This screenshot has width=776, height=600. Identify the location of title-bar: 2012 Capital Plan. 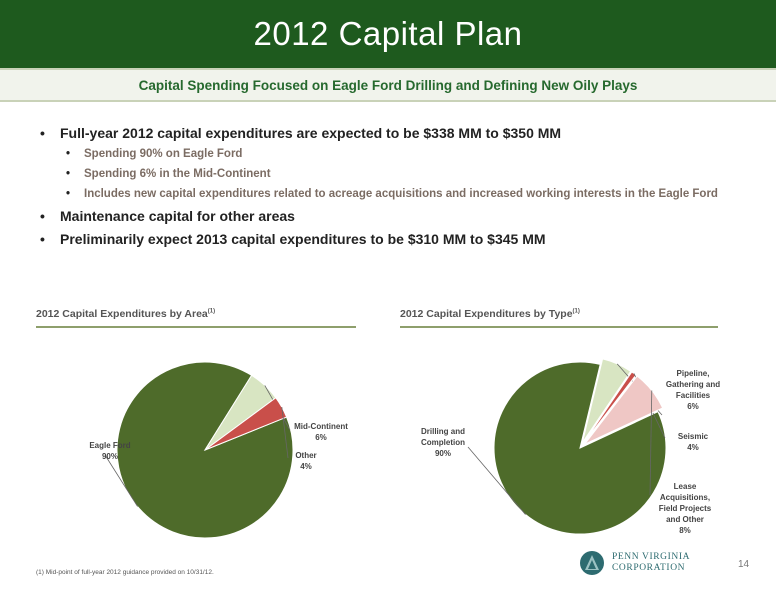
(388, 34).